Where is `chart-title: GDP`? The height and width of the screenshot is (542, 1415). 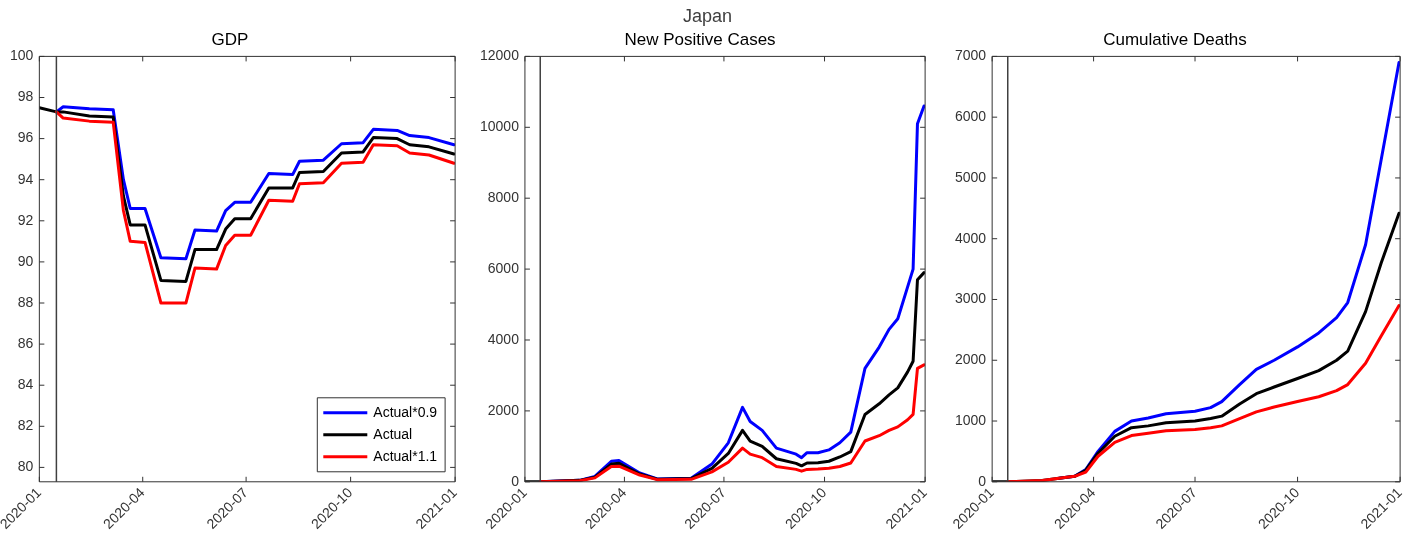
chart-title: GDP is located at coordinates (230, 39).